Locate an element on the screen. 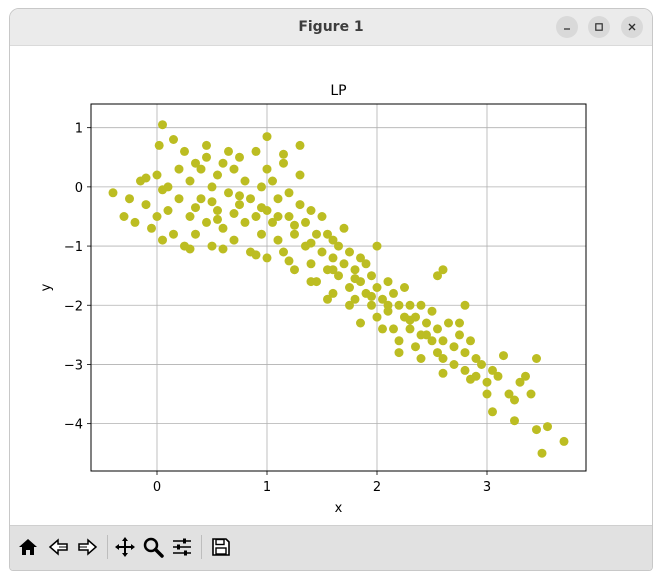  back-button is located at coordinates (58, 547).